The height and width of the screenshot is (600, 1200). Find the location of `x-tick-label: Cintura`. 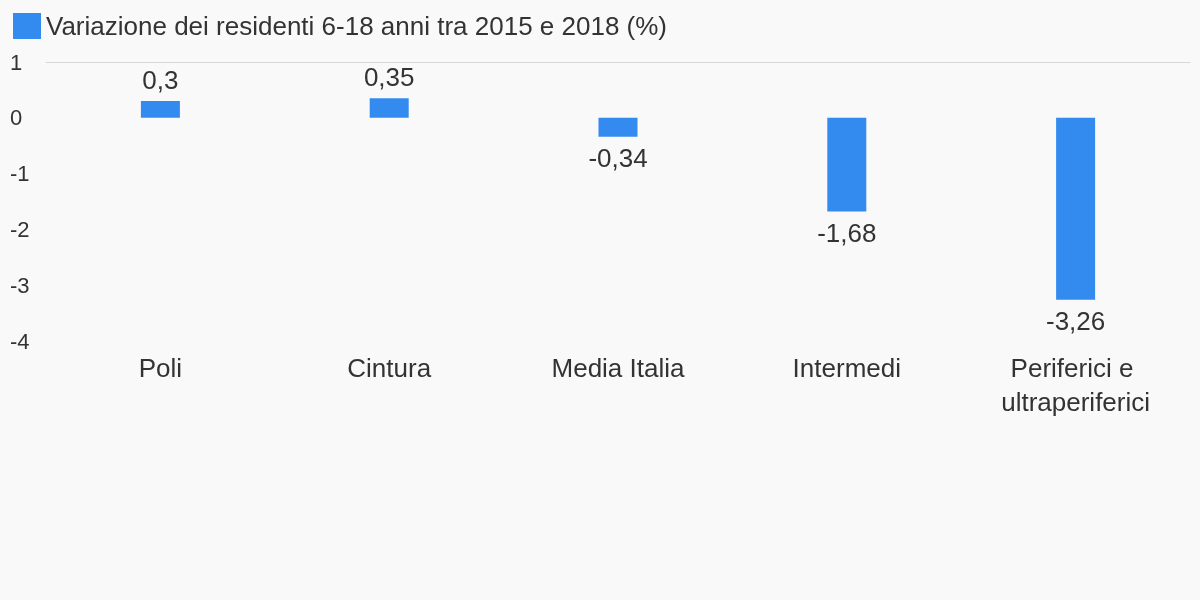

x-tick-label: Cintura is located at coordinates (389, 368).